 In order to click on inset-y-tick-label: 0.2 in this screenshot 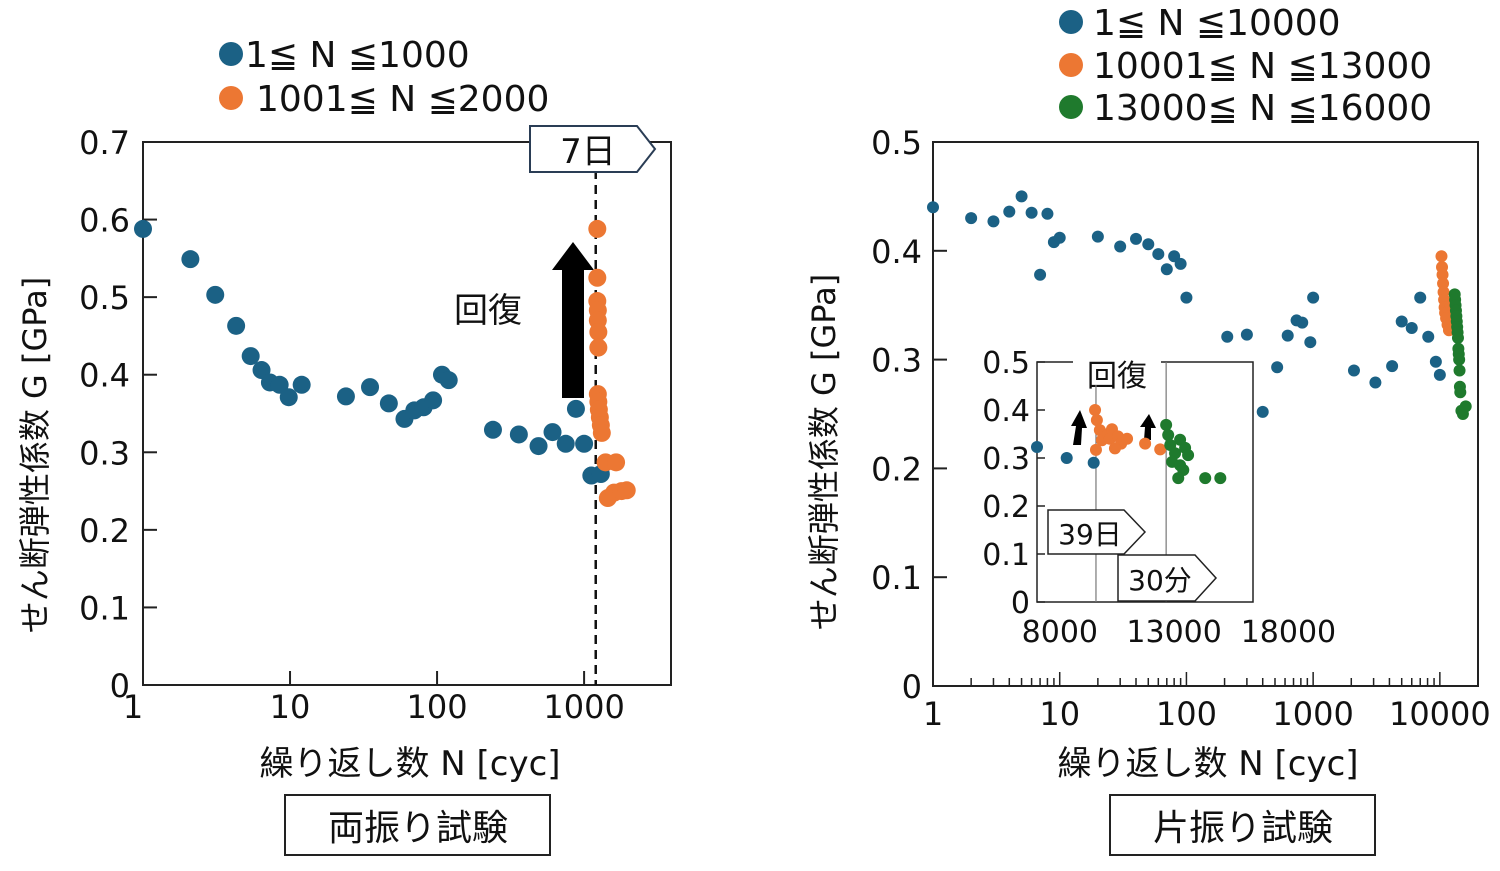, I will do `click(1006, 507)`.